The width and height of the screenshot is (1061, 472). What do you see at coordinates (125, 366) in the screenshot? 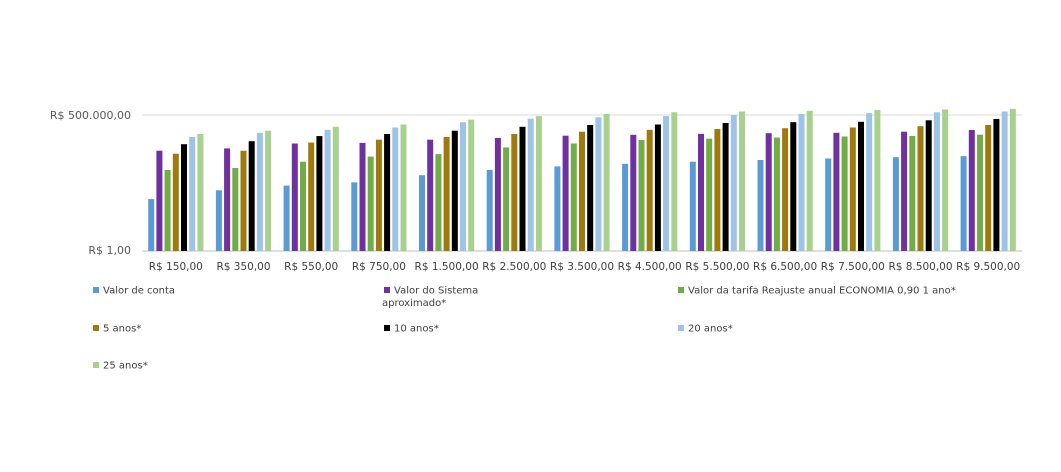
I see `legend-label: 25 anos*` at bounding box center [125, 366].